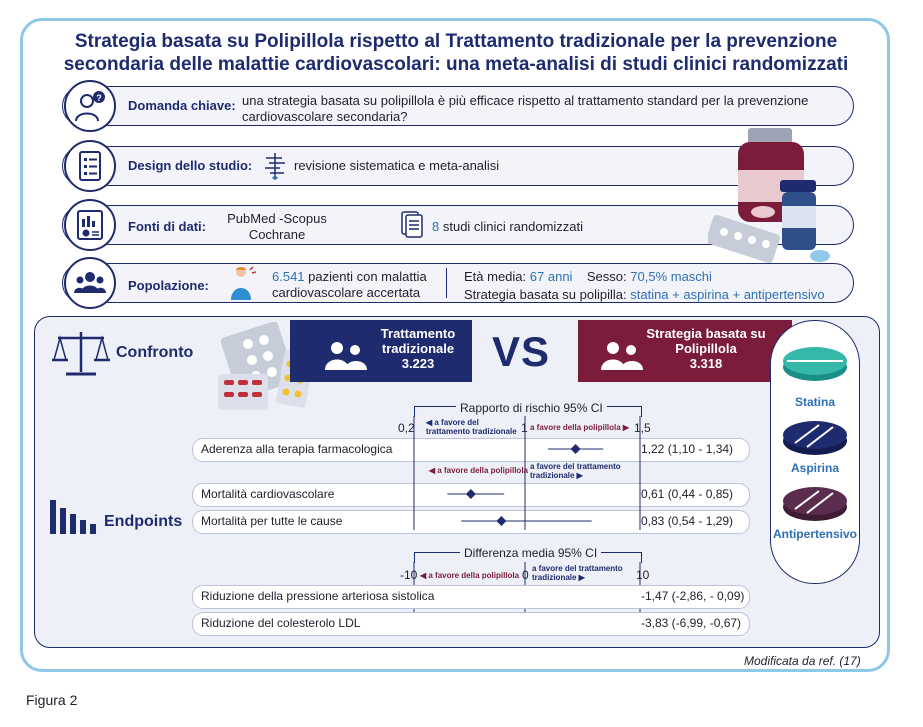 The image size is (923, 727). What do you see at coordinates (288, 276) in the screenshot?
I see `population-count: 6.541` at bounding box center [288, 276].